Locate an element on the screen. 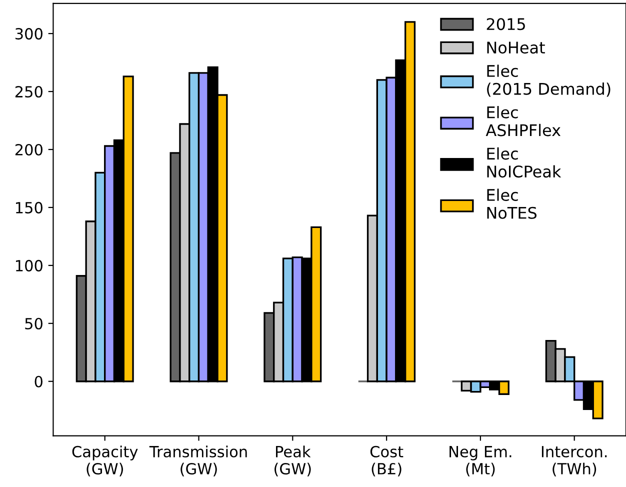  x-tick-label: Peak (GW) is located at coordinates (292, 461).